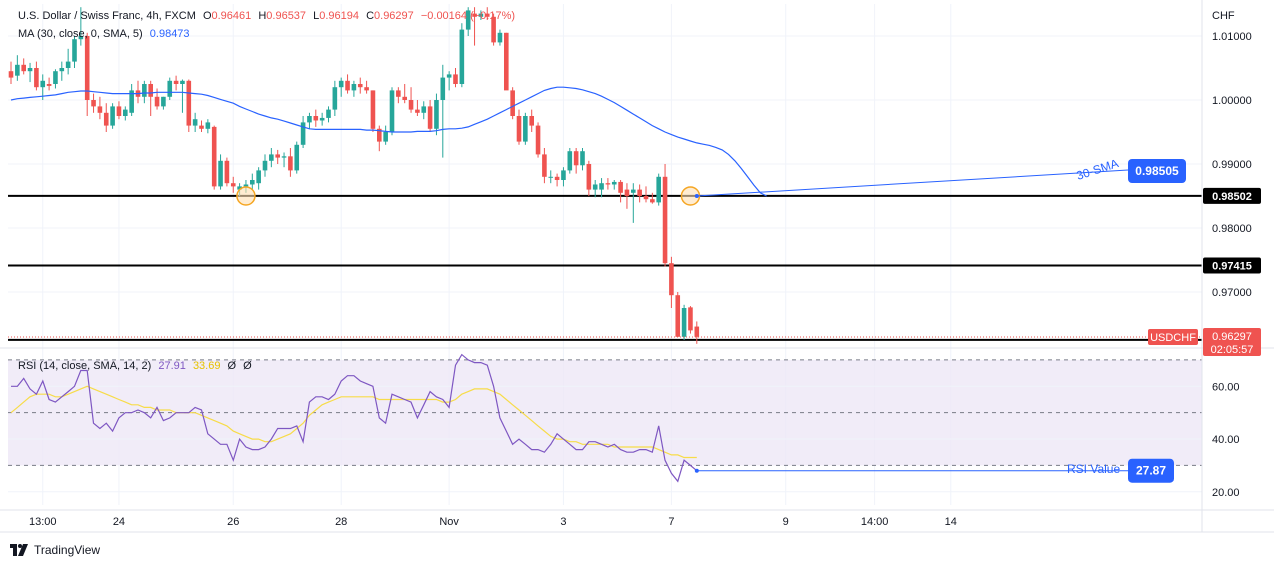  Describe the element at coordinates (875, 522) in the screenshot. I see `time-tick-label: 14:00` at that location.